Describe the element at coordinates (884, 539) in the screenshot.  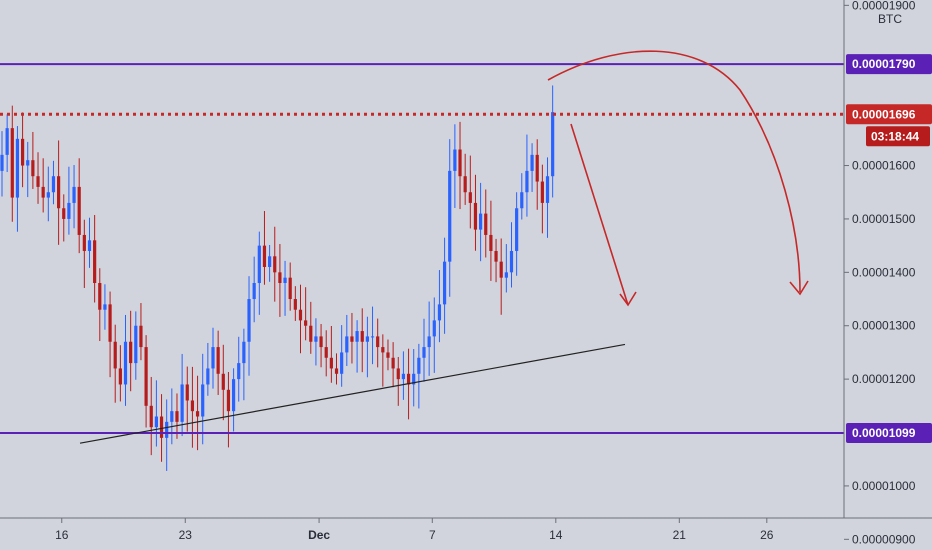
I see `y-tick-label: 0.00000900` at that location.